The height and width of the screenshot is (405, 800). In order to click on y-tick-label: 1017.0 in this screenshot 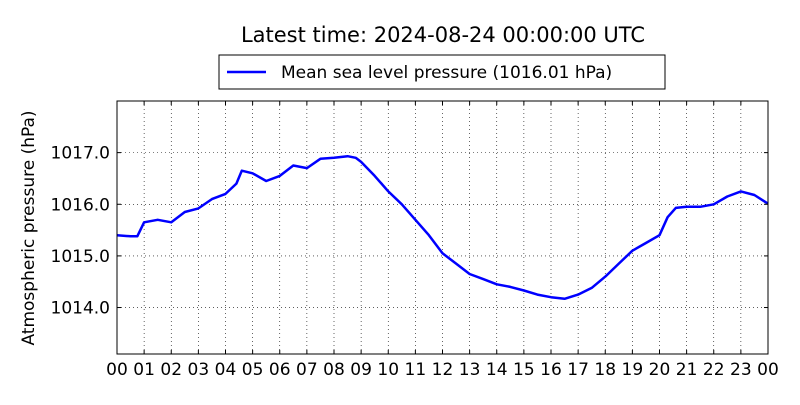, I will do `click(80, 154)`.